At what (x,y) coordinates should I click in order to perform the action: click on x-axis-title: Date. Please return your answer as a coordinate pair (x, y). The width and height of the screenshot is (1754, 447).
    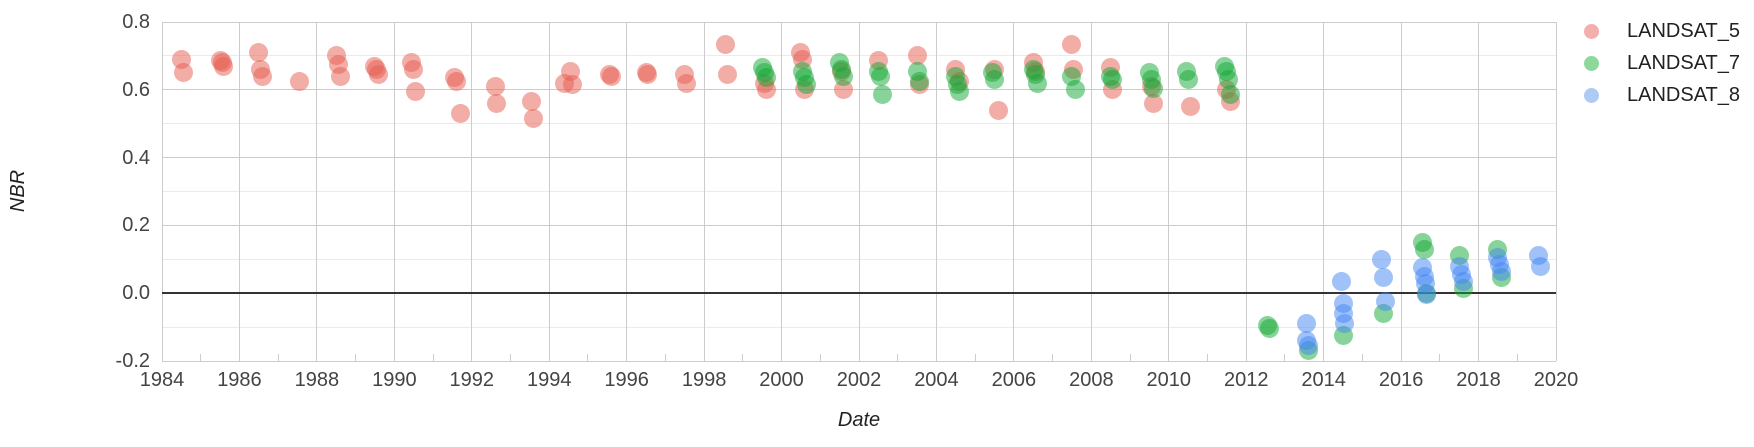
    Looking at the image, I should click on (859, 420).